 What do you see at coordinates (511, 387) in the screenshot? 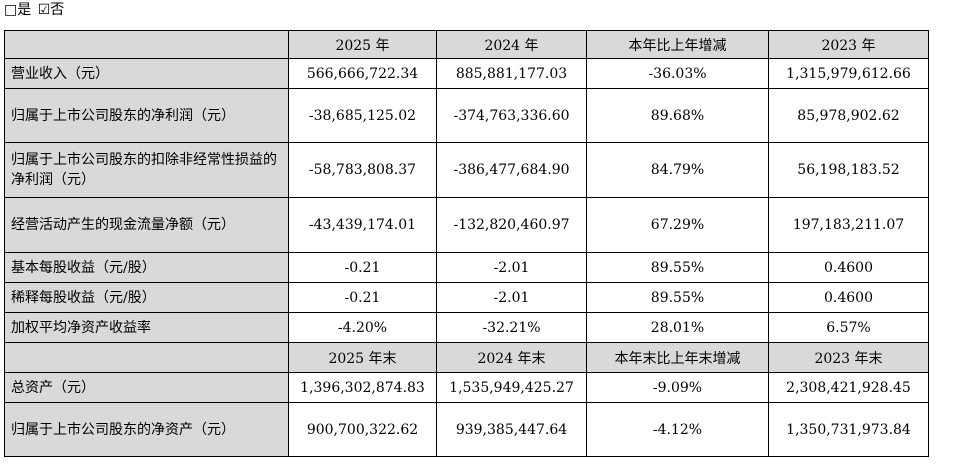
I see `value-cell: 1,535,949,425.27` at bounding box center [511, 387].